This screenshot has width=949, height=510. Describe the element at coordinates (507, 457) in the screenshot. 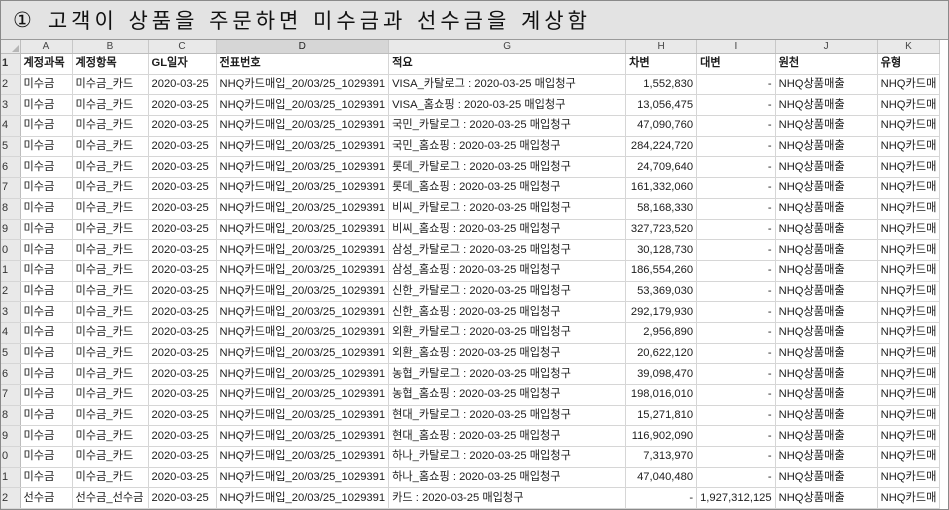

I see `table-cell: 하나_카탈로그 : 2020-03-25 매입청구` at that location.